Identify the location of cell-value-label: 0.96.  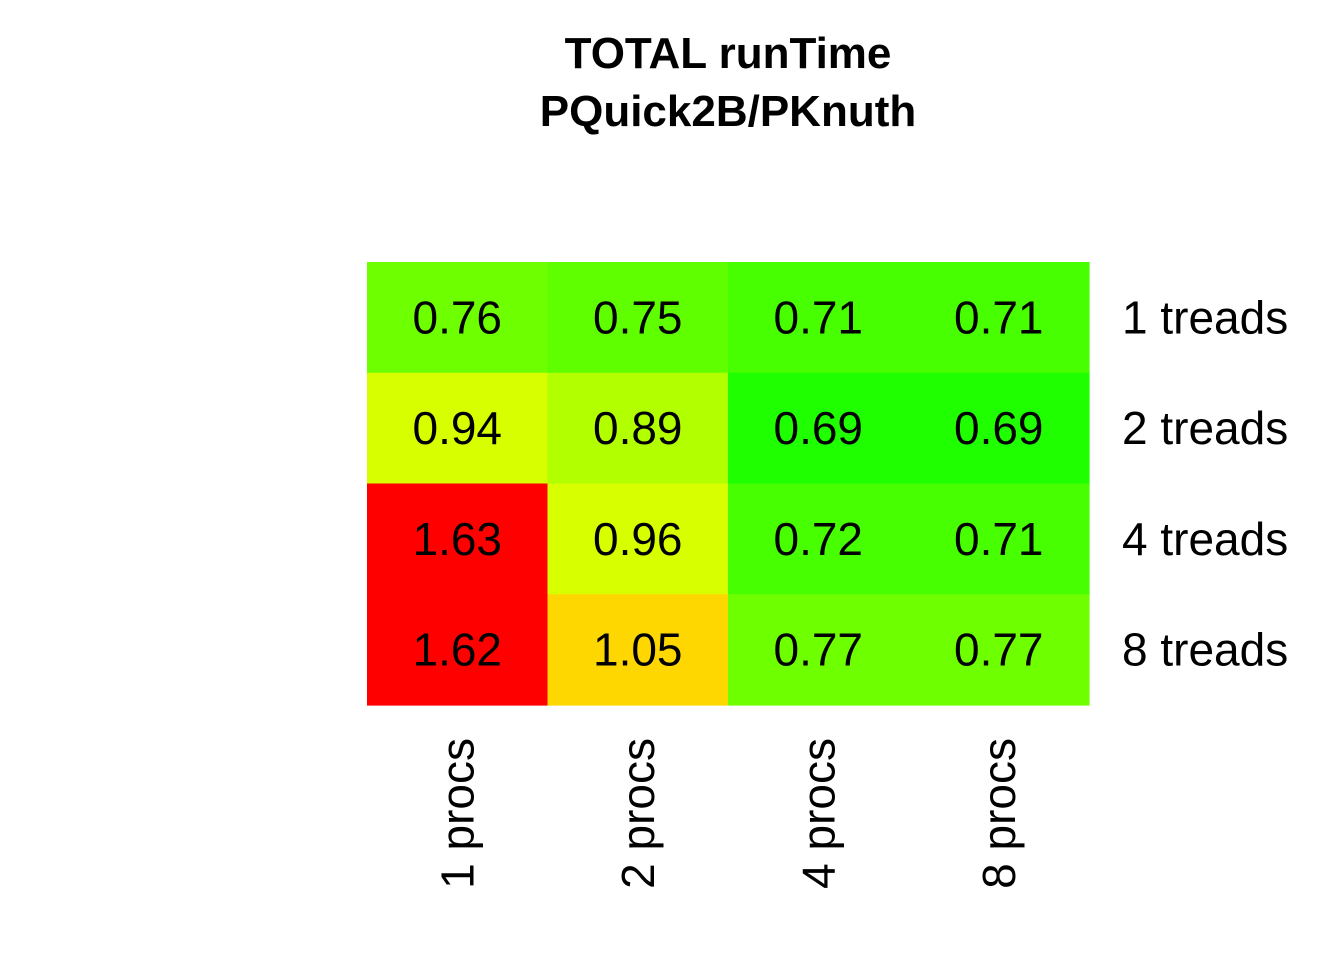
(638, 539).